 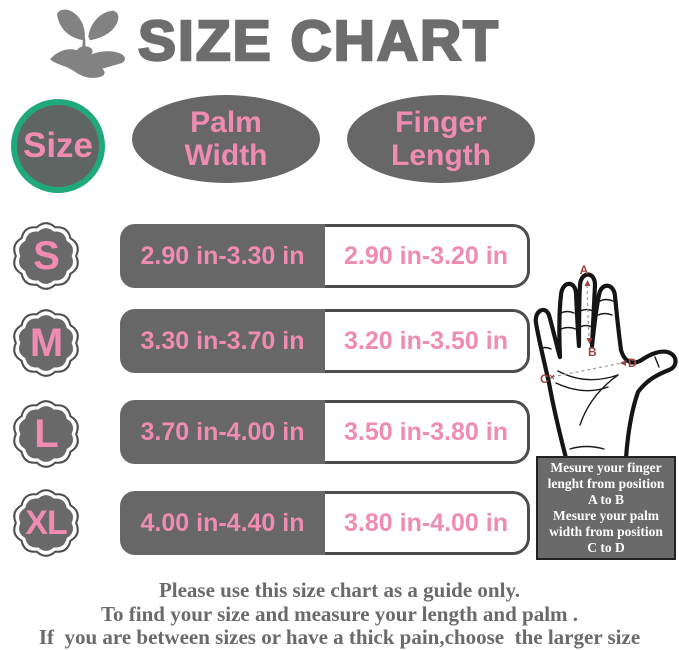 I want to click on point-label-b: B, so click(x=592, y=352).